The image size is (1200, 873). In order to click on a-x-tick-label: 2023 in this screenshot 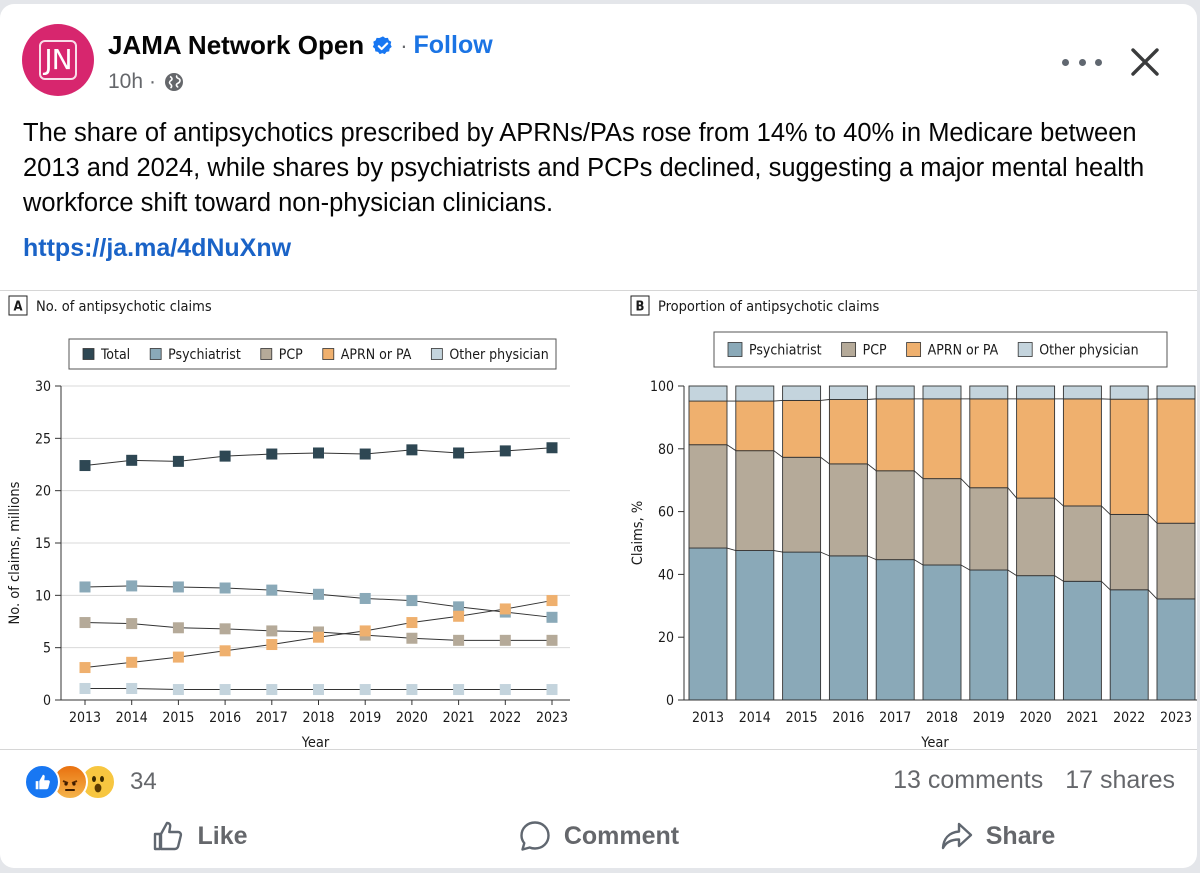, I will do `click(552, 718)`.